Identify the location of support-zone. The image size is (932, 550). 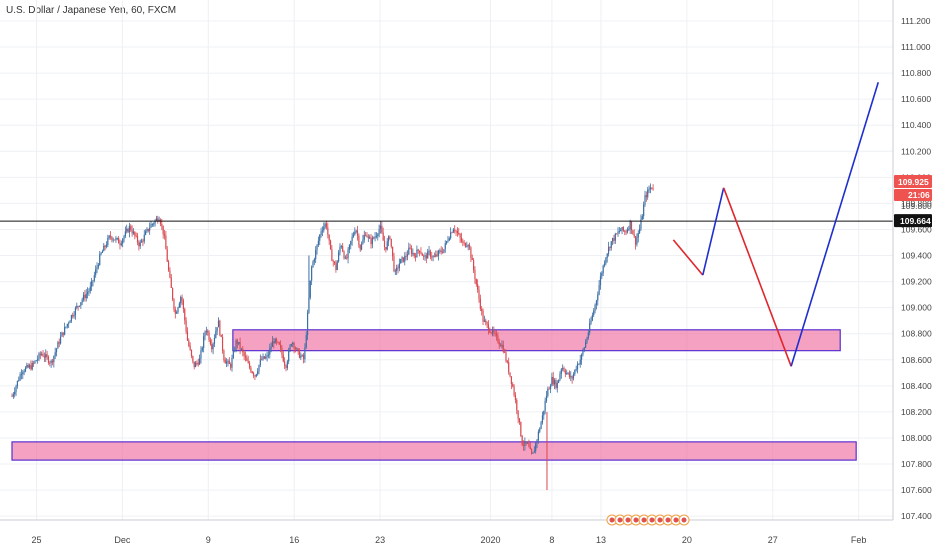
(434, 451).